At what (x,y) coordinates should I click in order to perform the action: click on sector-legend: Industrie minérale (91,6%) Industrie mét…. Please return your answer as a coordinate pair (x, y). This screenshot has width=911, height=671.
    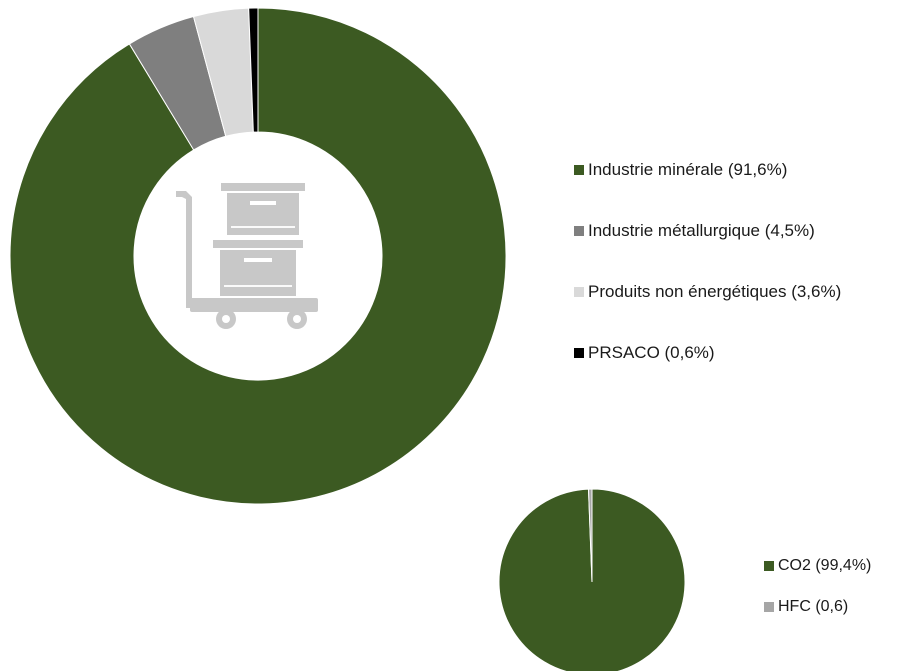
    Looking at the image, I should click on (707, 282).